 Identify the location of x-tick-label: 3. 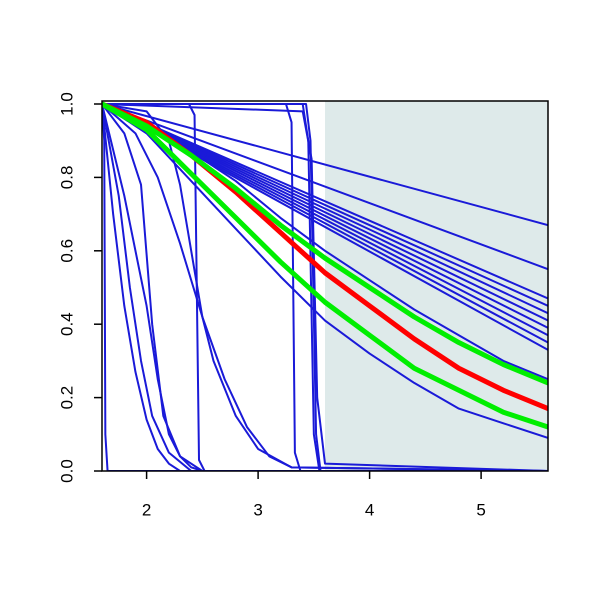
(257, 509).